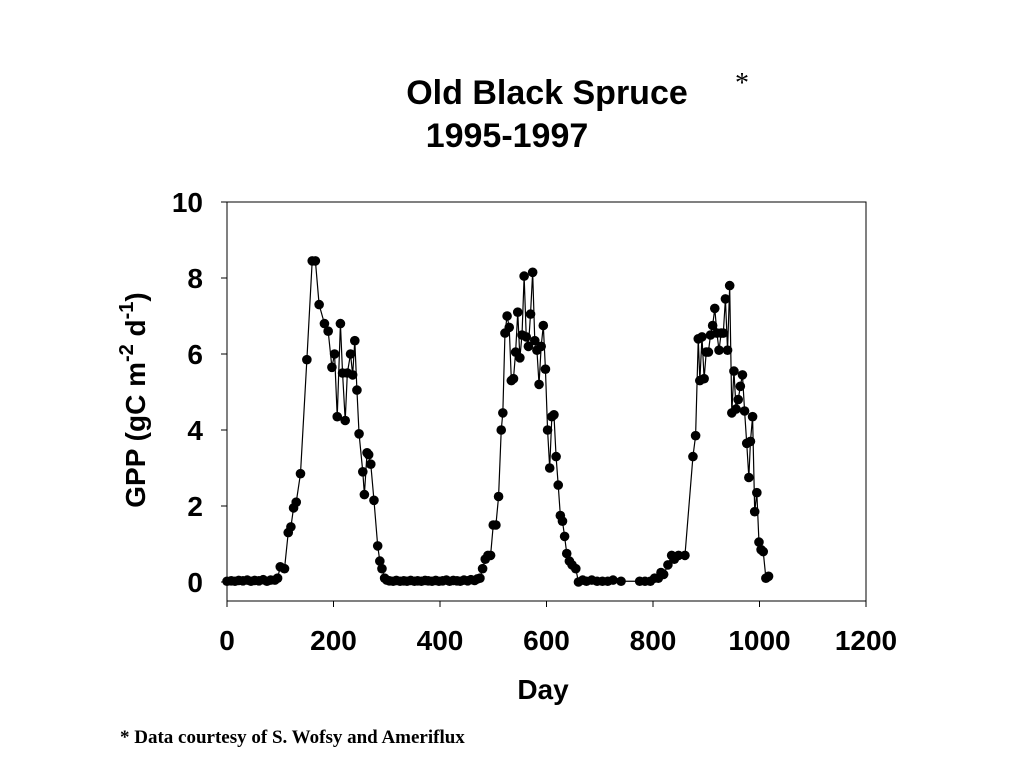 Image resolution: width=1024 pixels, height=768 pixels. Describe the element at coordinates (547, 93) in the screenshot. I see `chart-title: Old Black Spruce` at that location.